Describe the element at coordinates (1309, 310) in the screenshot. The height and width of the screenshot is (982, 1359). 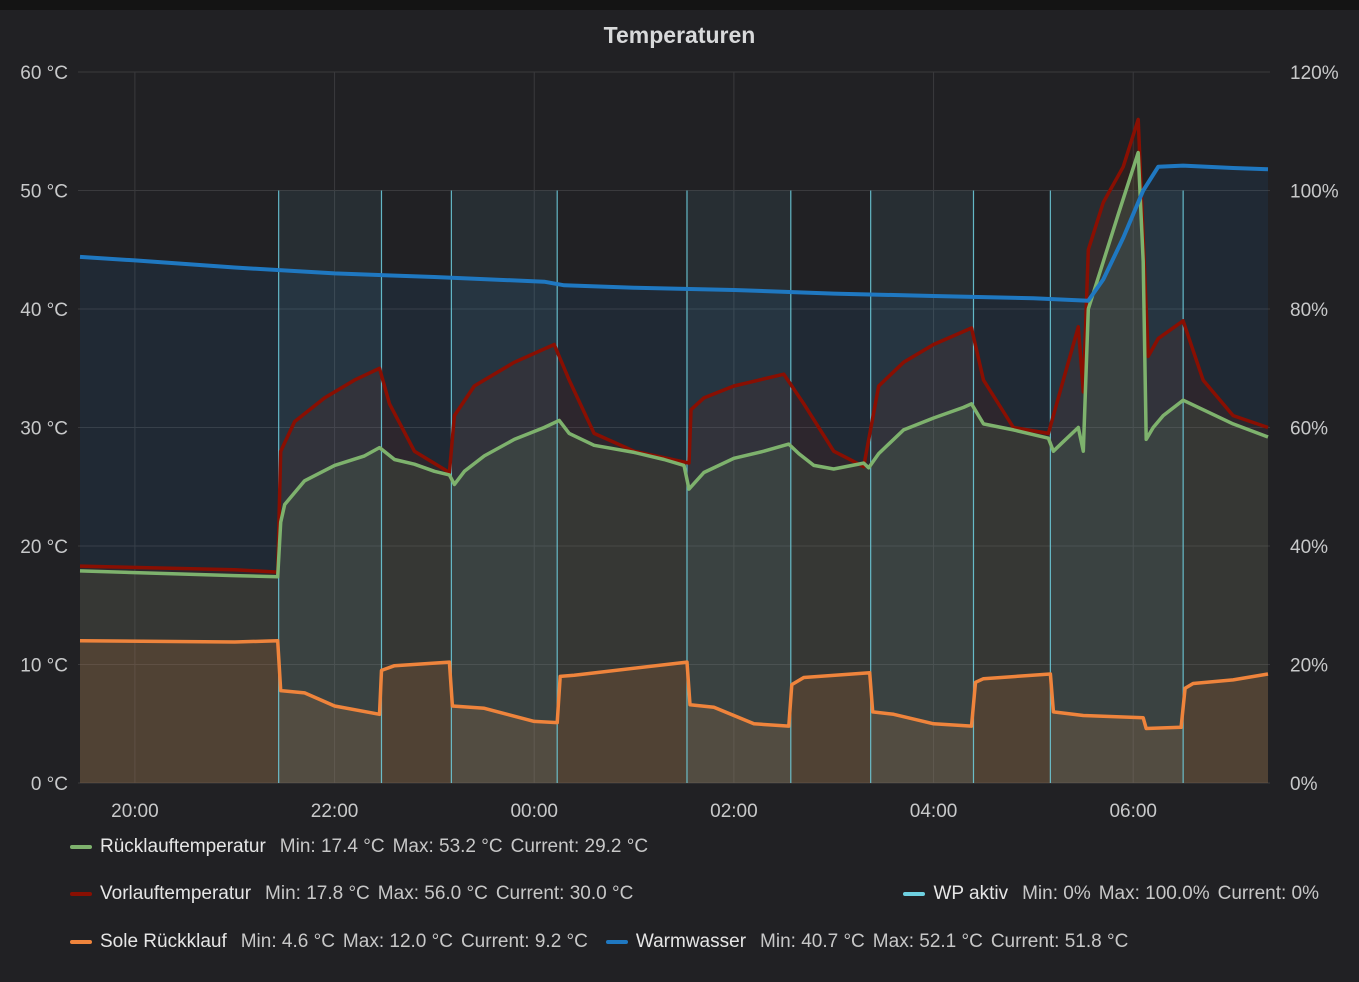
I see `y-right-tick-label: 80%` at that location.